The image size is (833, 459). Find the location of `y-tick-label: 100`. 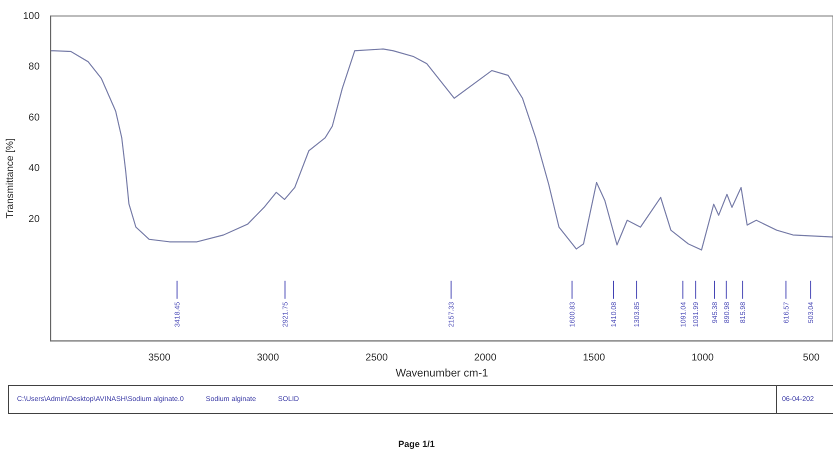

y-tick-label: 100 is located at coordinates (31, 16).